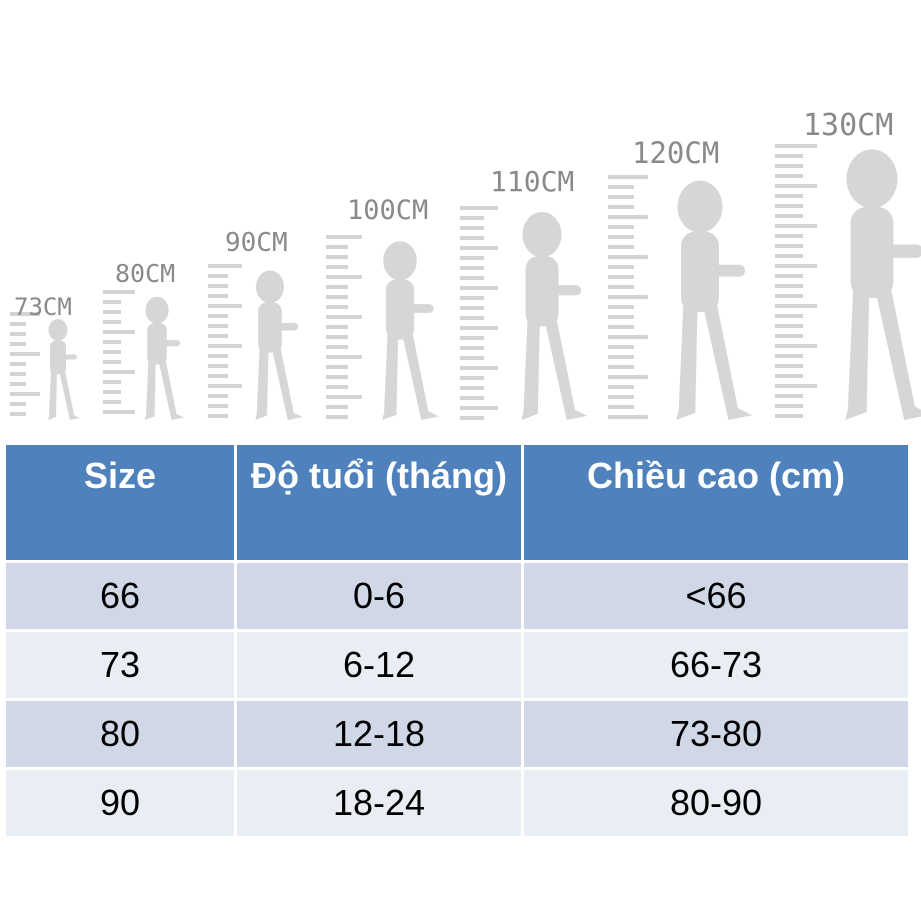  I want to click on height-figure-1: 73CM, so click(45, 356).